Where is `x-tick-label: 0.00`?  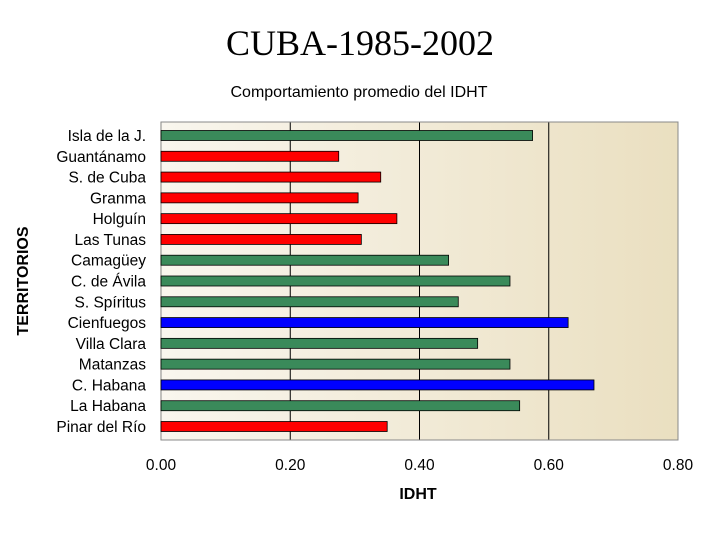
x-tick-label: 0.00 is located at coordinates (161, 465).